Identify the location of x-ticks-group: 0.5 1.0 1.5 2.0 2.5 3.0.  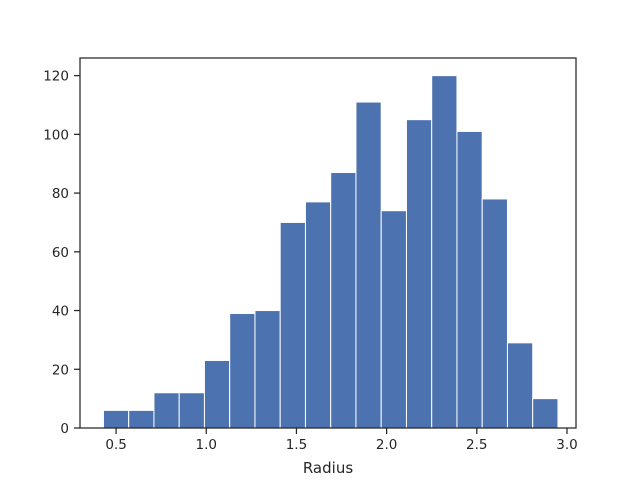
(341, 440).